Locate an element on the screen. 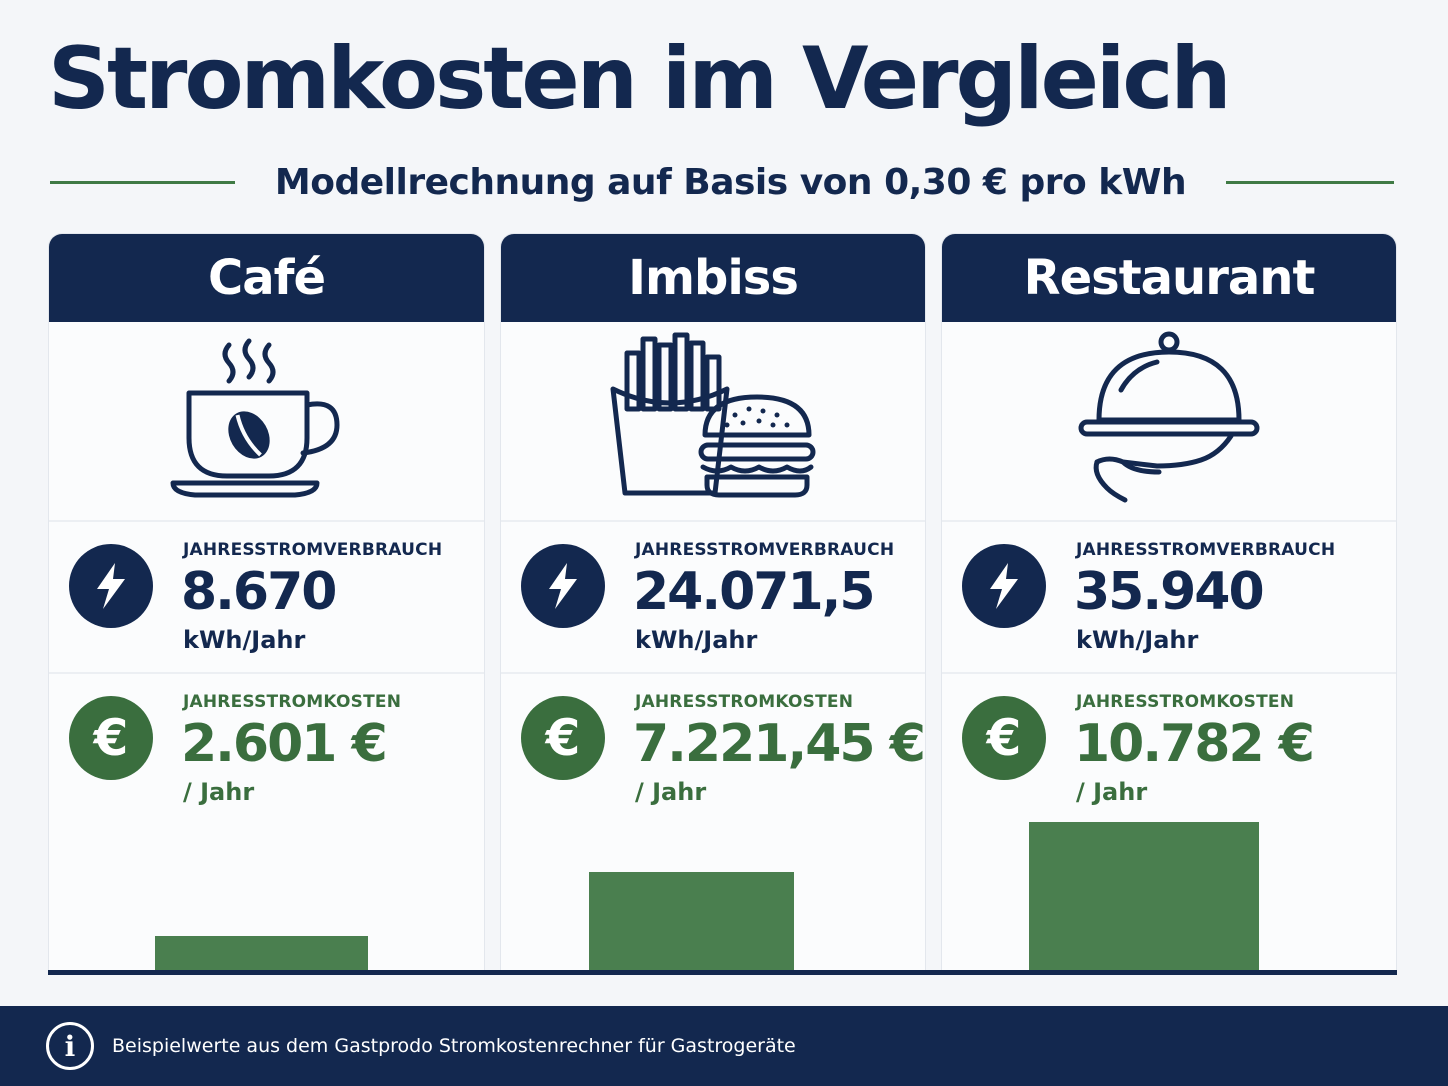  page-title: Stromkosten im Vergleich is located at coordinates (640, 79).